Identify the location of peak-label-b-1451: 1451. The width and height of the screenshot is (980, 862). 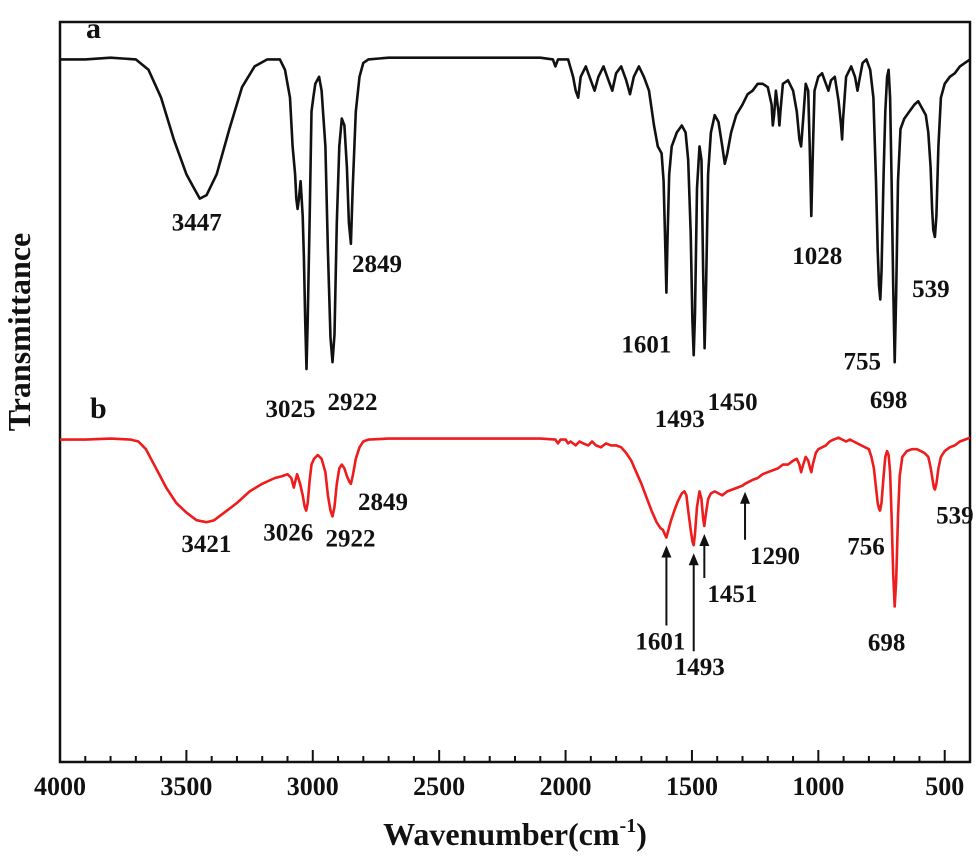
(732, 594).